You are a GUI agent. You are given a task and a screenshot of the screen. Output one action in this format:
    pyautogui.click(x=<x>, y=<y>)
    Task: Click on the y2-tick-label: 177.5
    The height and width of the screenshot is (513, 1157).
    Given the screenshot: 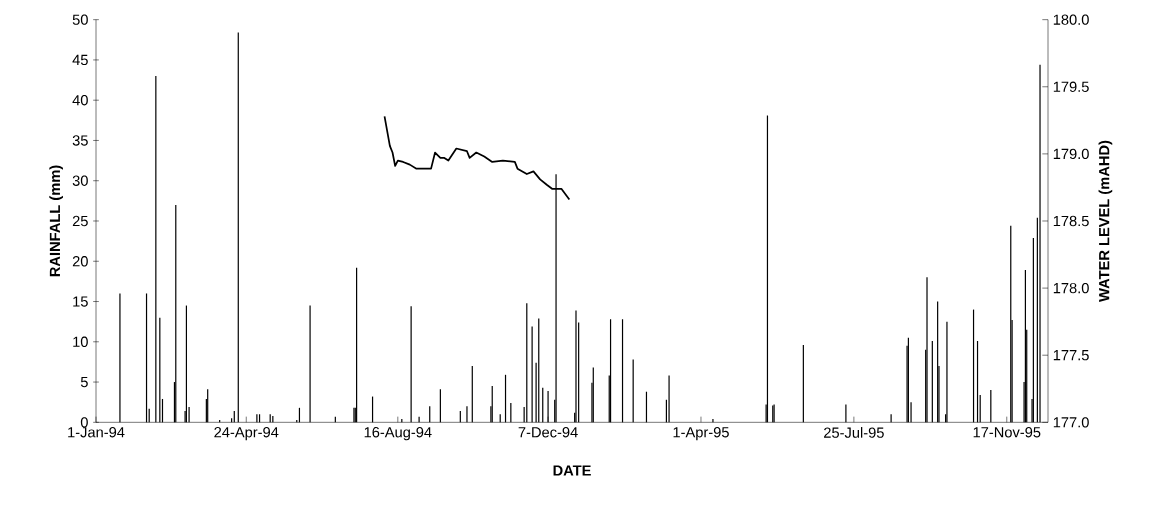 What is the action you would take?
    pyautogui.click(x=1071, y=355)
    